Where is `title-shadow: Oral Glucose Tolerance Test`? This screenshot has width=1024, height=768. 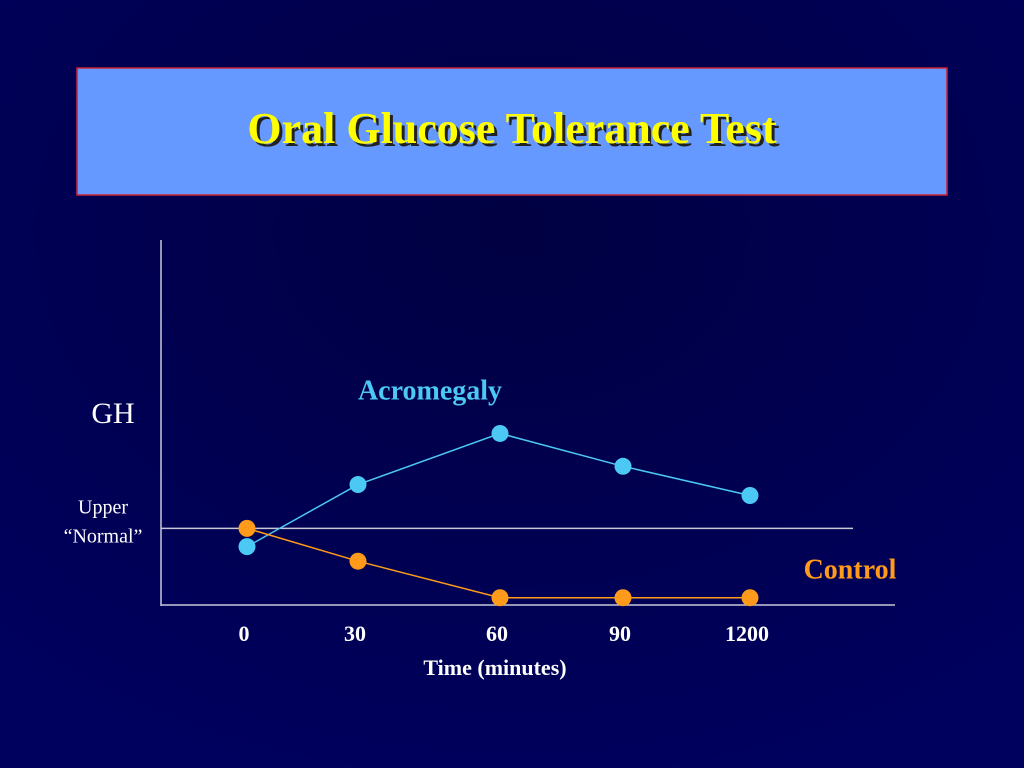
title-shadow: Oral Glucose Tolerance Test is located at coordinates (515, 131).